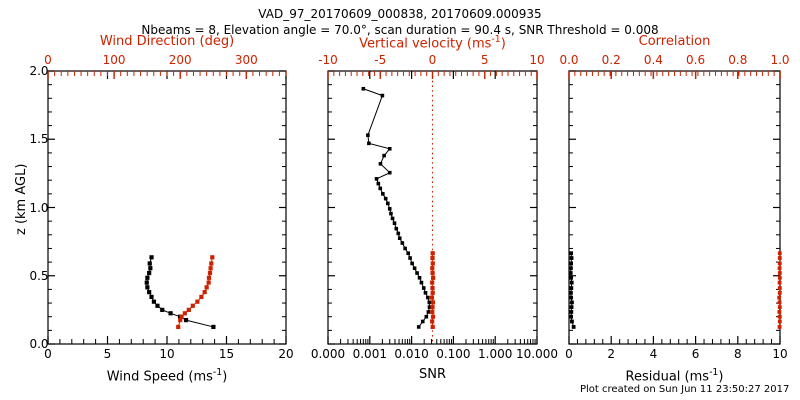 Image resolution: width=800 pixels, height=400 pixels. Describe the element at coordinates (195, 292) in the screenshot. I see `series-wind-direction` at that location.